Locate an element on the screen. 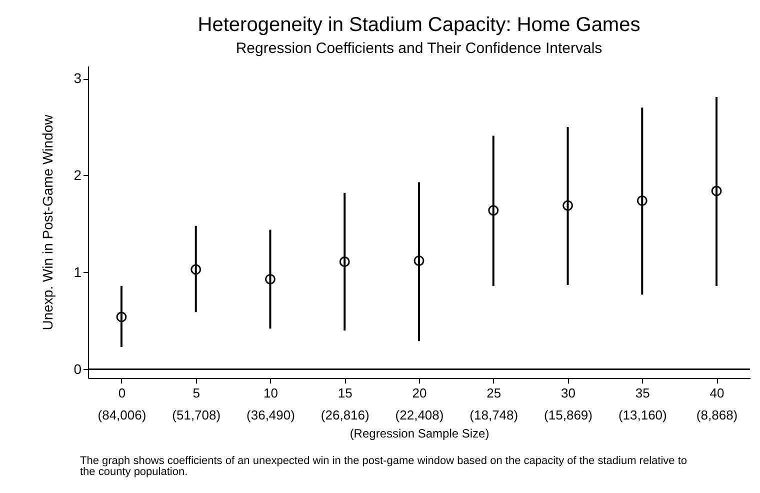 The image size is (760, 493). y-axis-title: Unexp. Win in Post-Game Window is located at coordinates (48, 222).